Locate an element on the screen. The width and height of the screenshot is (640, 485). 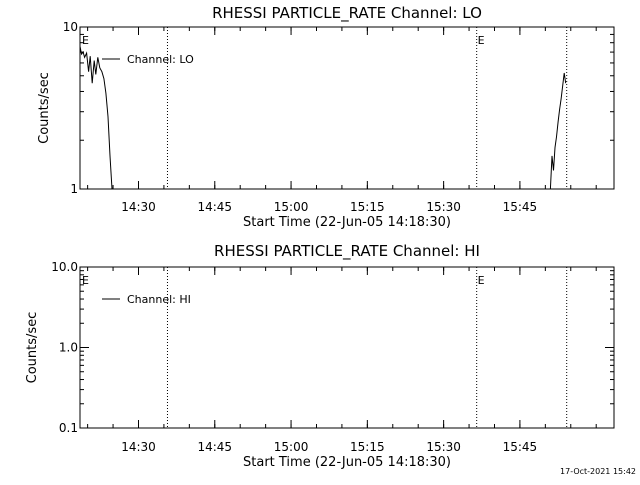
chart2-x-tick-label: 14:30 is located at coordinates (138, 447).